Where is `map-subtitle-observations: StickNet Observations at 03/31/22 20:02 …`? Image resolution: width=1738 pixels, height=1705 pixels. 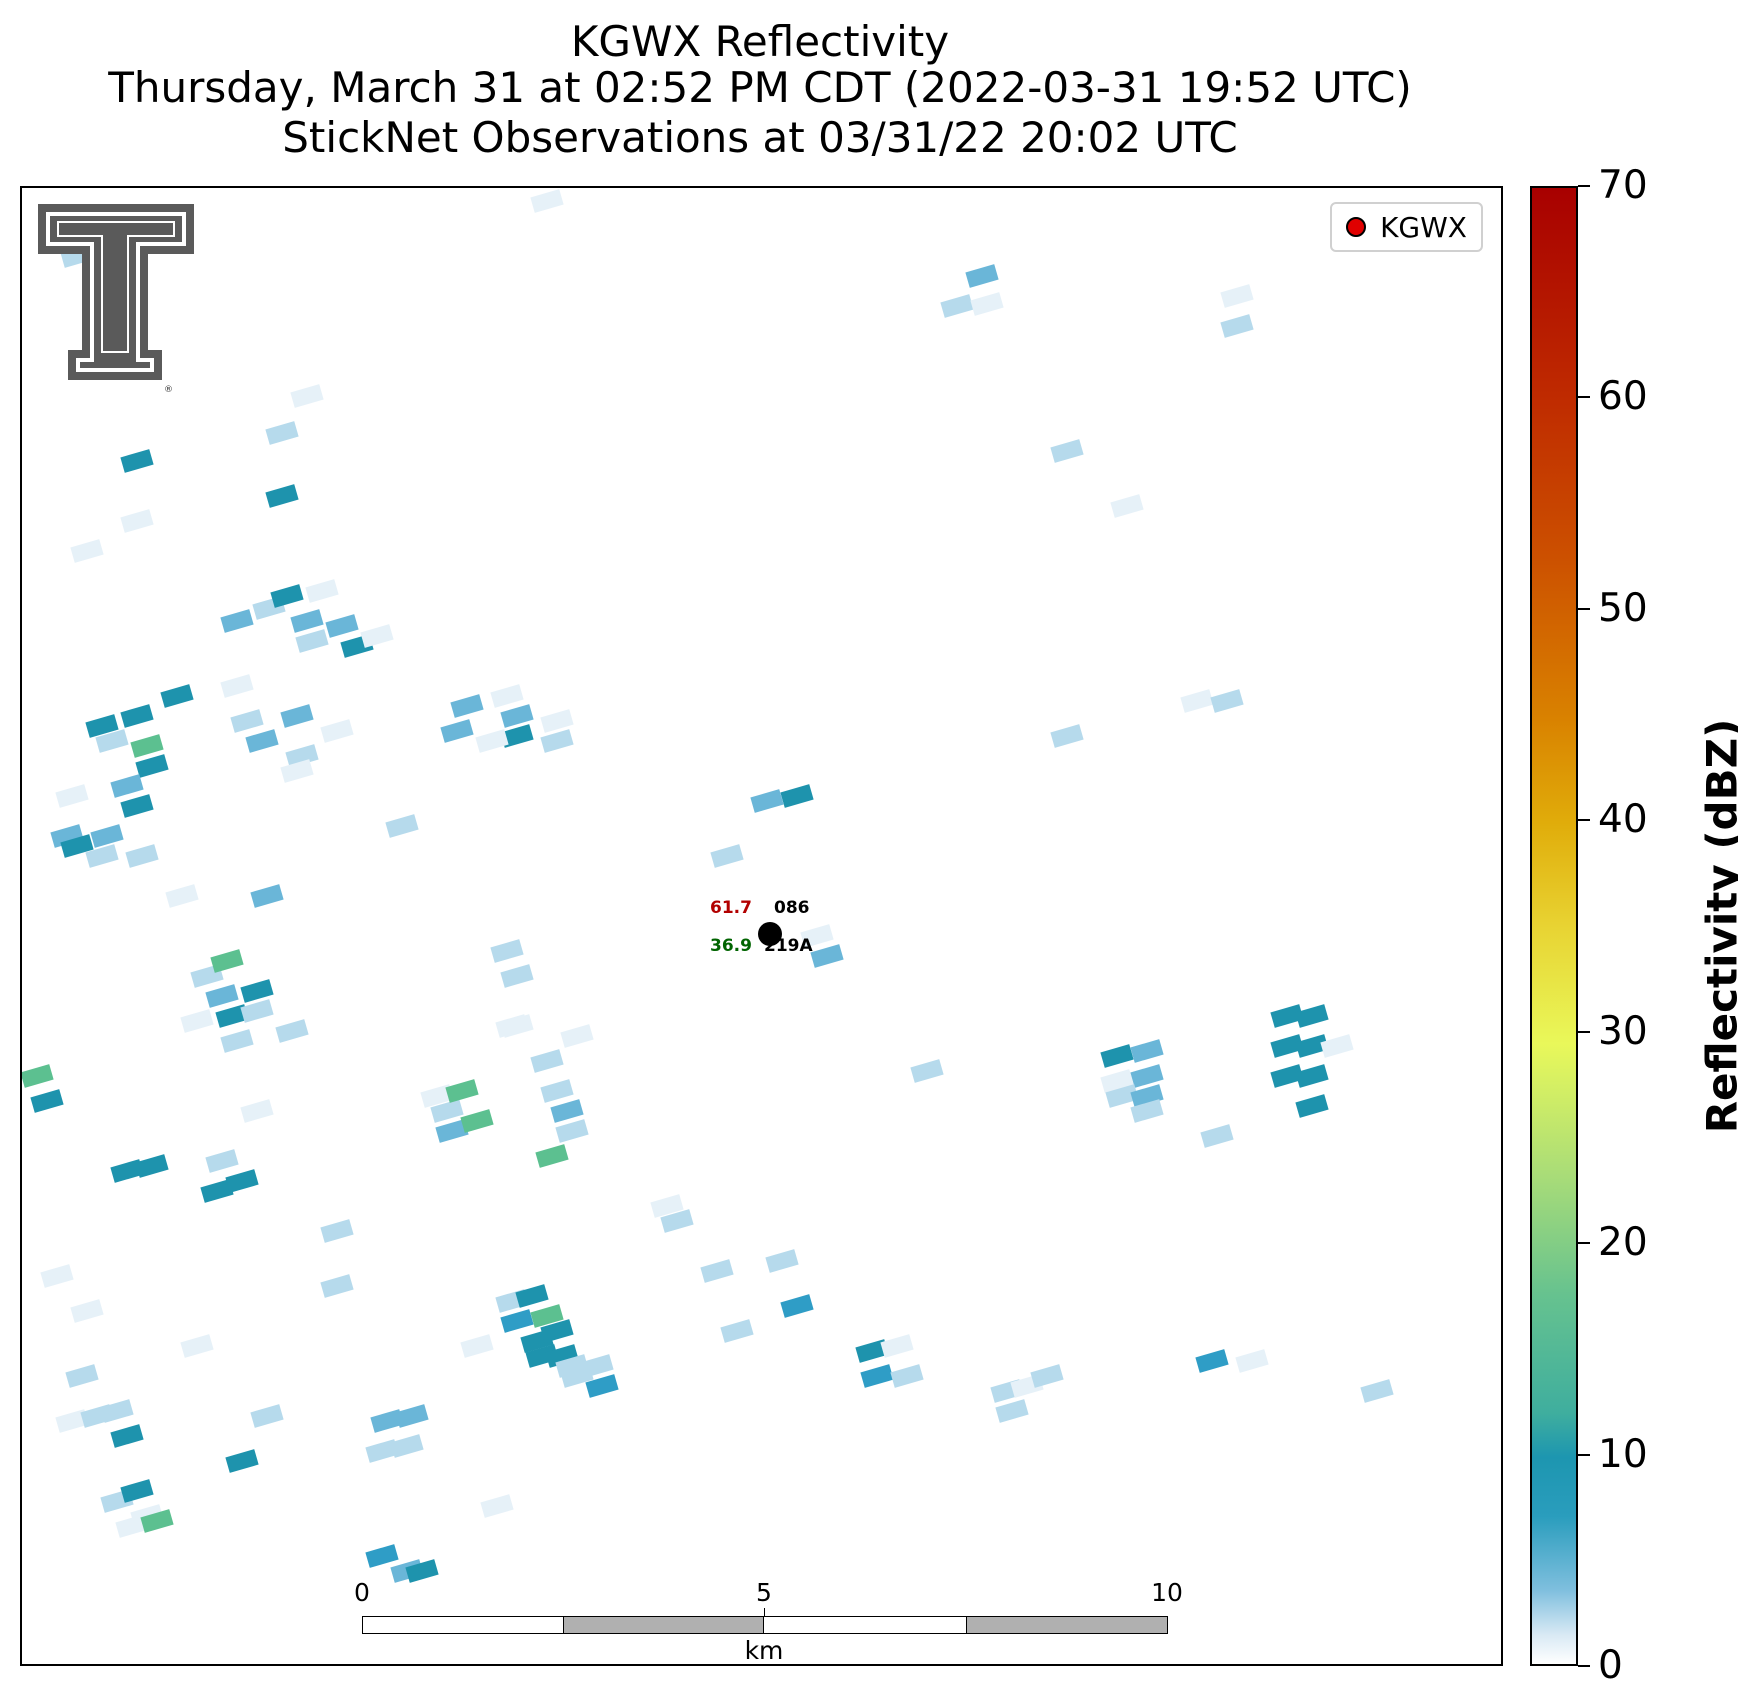 map-subtitle-observations: StickNet Observations at 03/31/22 20:02 … is located at coordinates (760, 137).